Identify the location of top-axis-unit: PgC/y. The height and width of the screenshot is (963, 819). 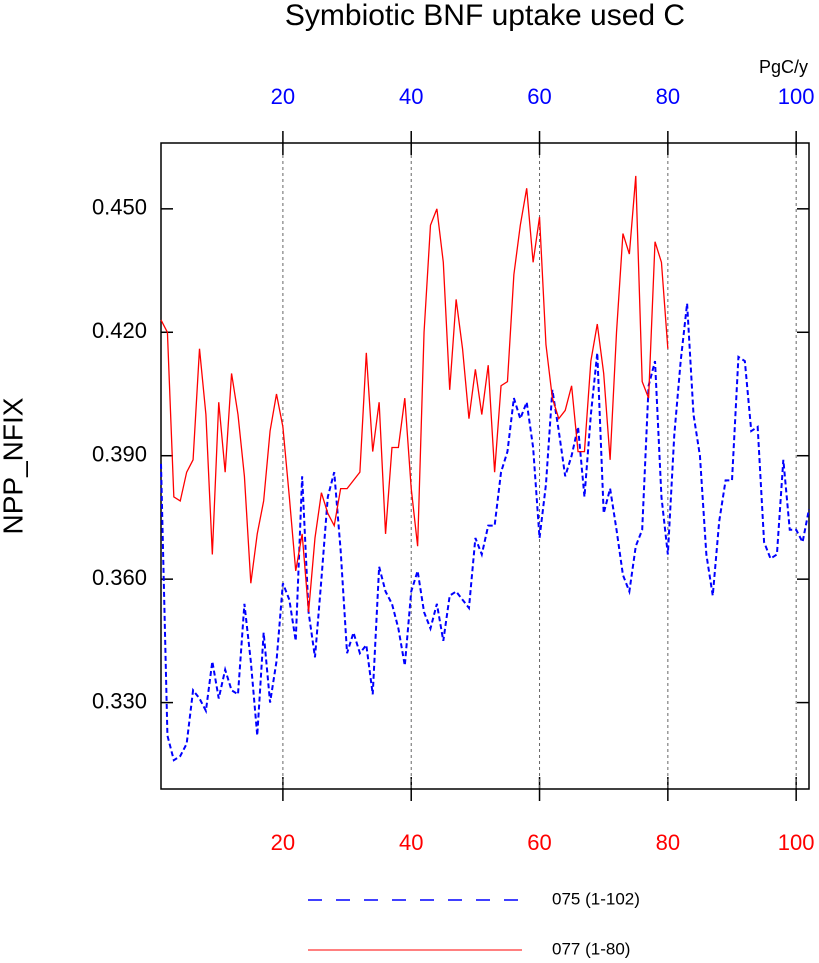
(783, 67).